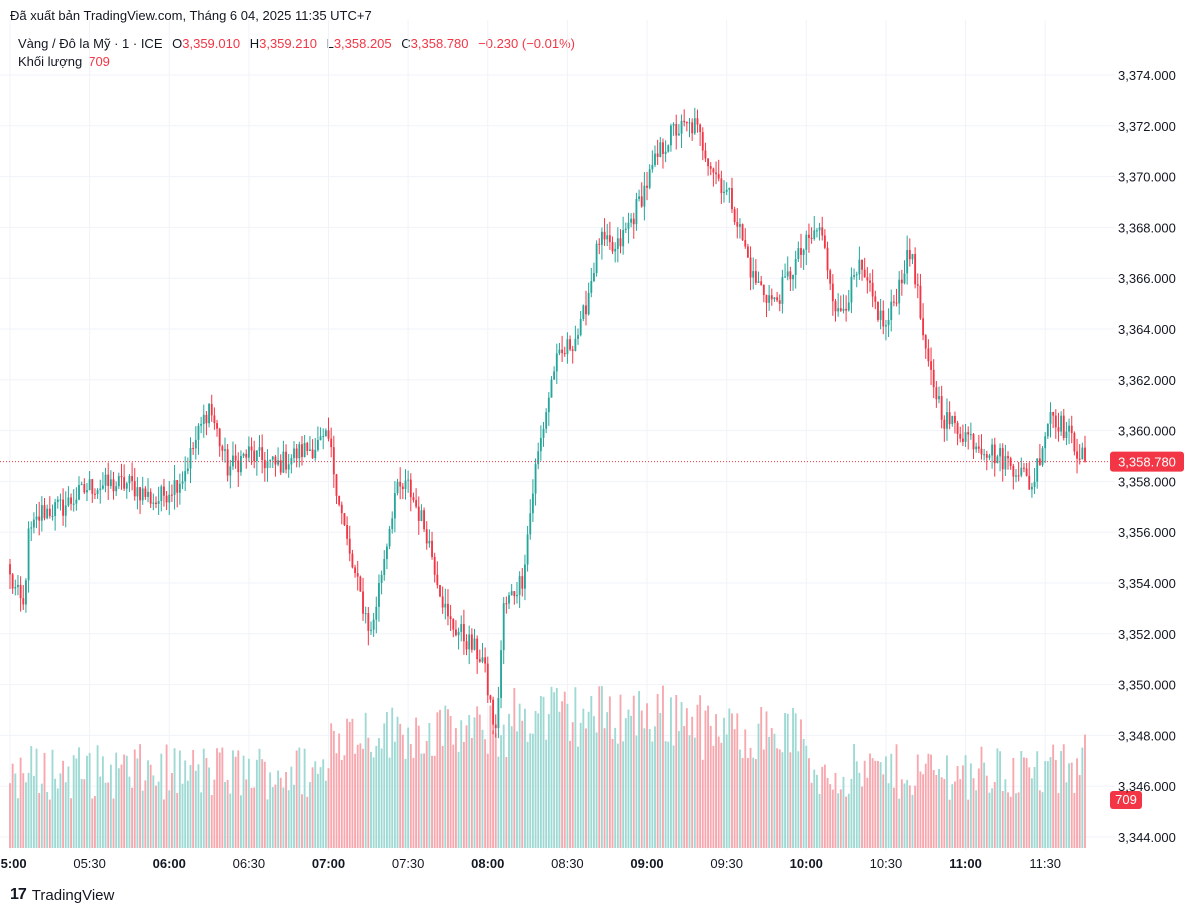 This screenshot has width=1200, height=913. I want to click on high-value: 3,359.210, so click(288, 43).